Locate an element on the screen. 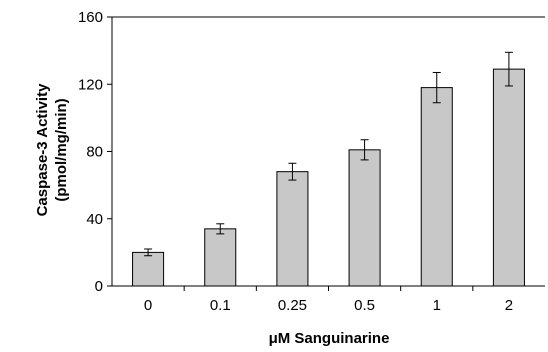 This screenshot has width=548, height=352. y-tick-label: 40 is located at coordinates (94, 219).